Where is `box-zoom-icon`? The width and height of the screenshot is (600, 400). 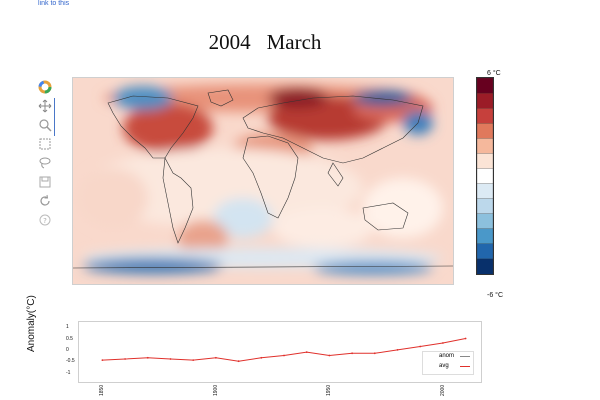 box-zoom-icon is located at coordinates (45, 144).